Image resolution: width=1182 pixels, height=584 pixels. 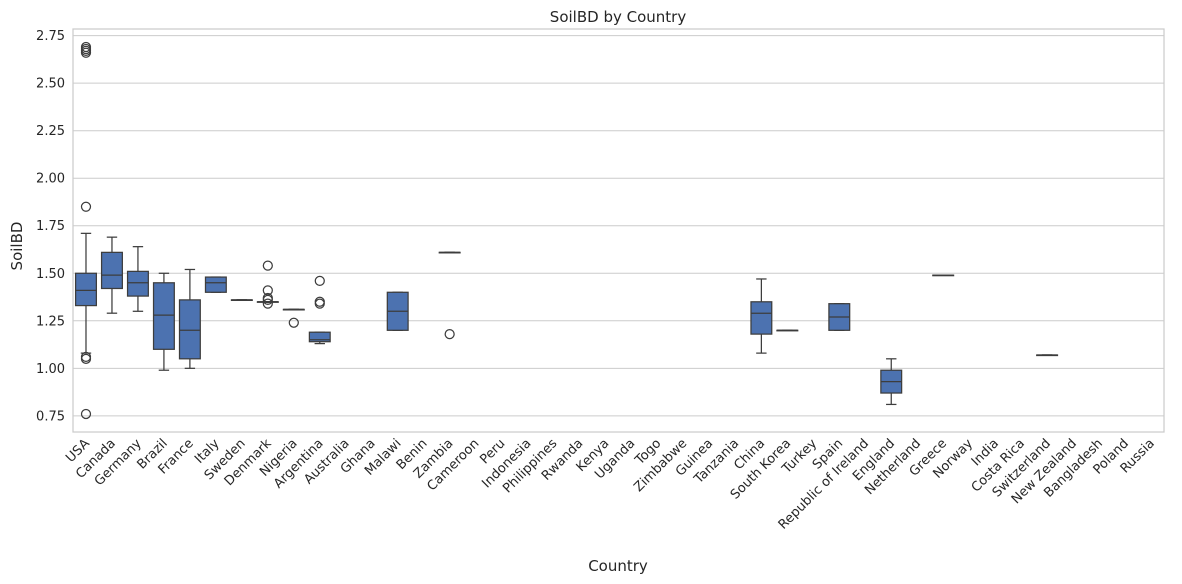 I want to click on box-group-sweden, so click(x=241, y=300).